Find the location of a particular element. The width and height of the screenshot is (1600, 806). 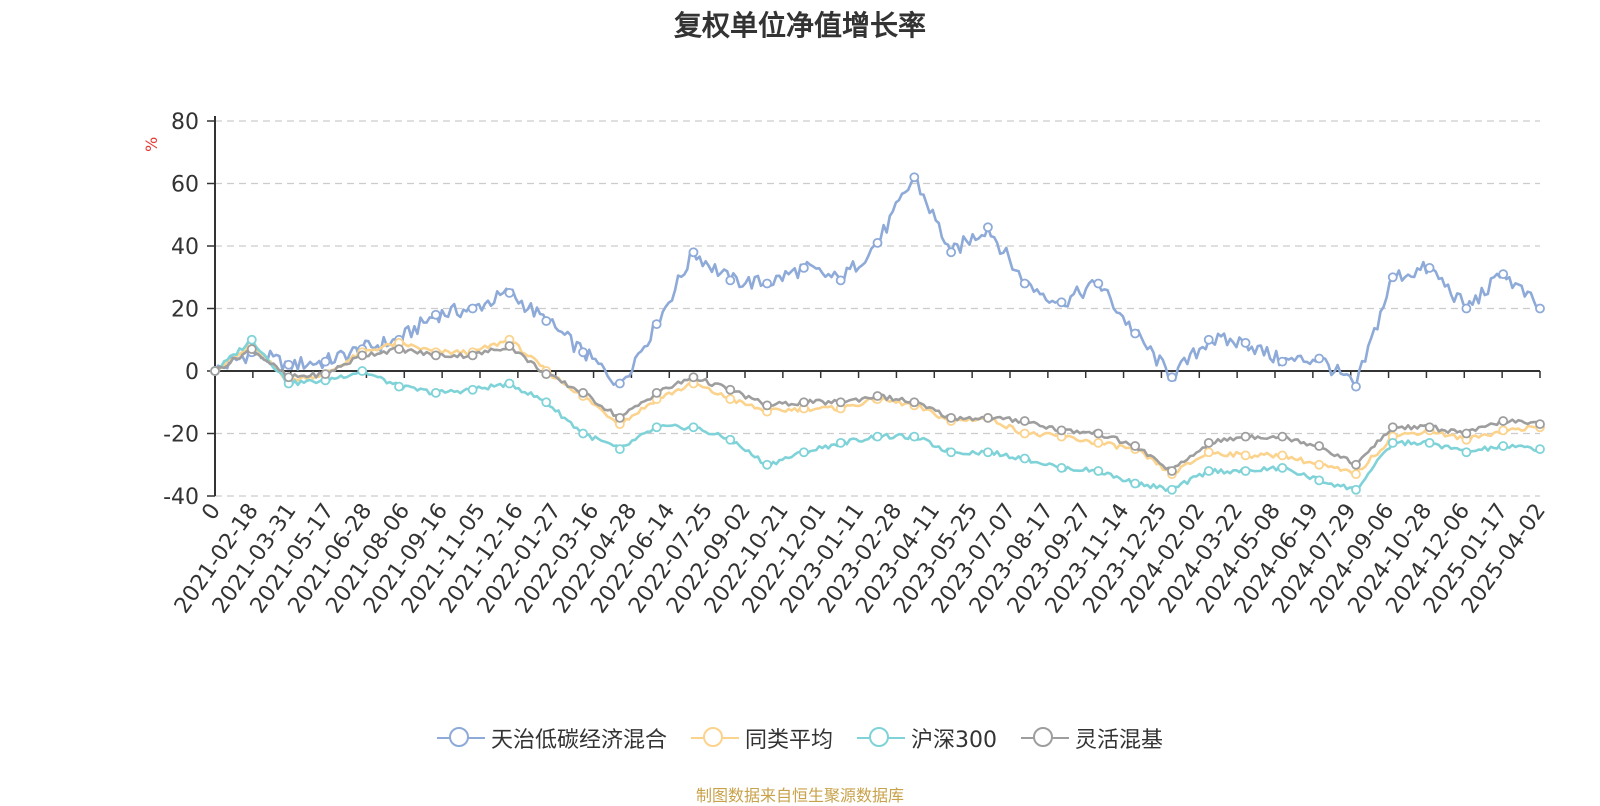

y-tick-label: 80 is located at coordinates (185, 122).